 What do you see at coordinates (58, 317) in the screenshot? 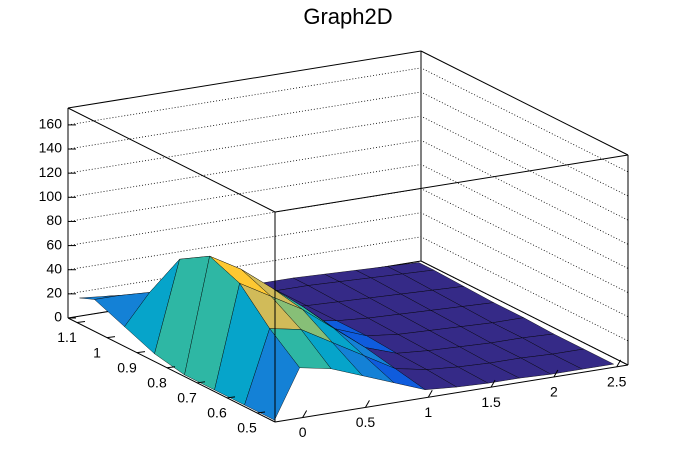
I see `z-tick-label: 0` at bounding box center [58, 317].